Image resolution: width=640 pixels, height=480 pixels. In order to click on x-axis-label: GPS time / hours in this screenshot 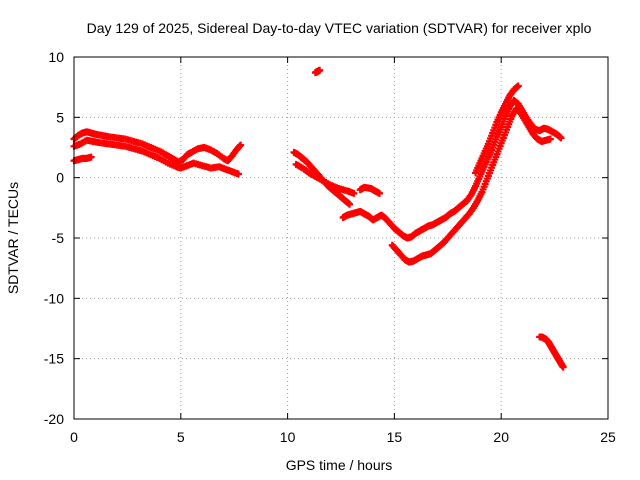, I will do `click(339, 465)`.